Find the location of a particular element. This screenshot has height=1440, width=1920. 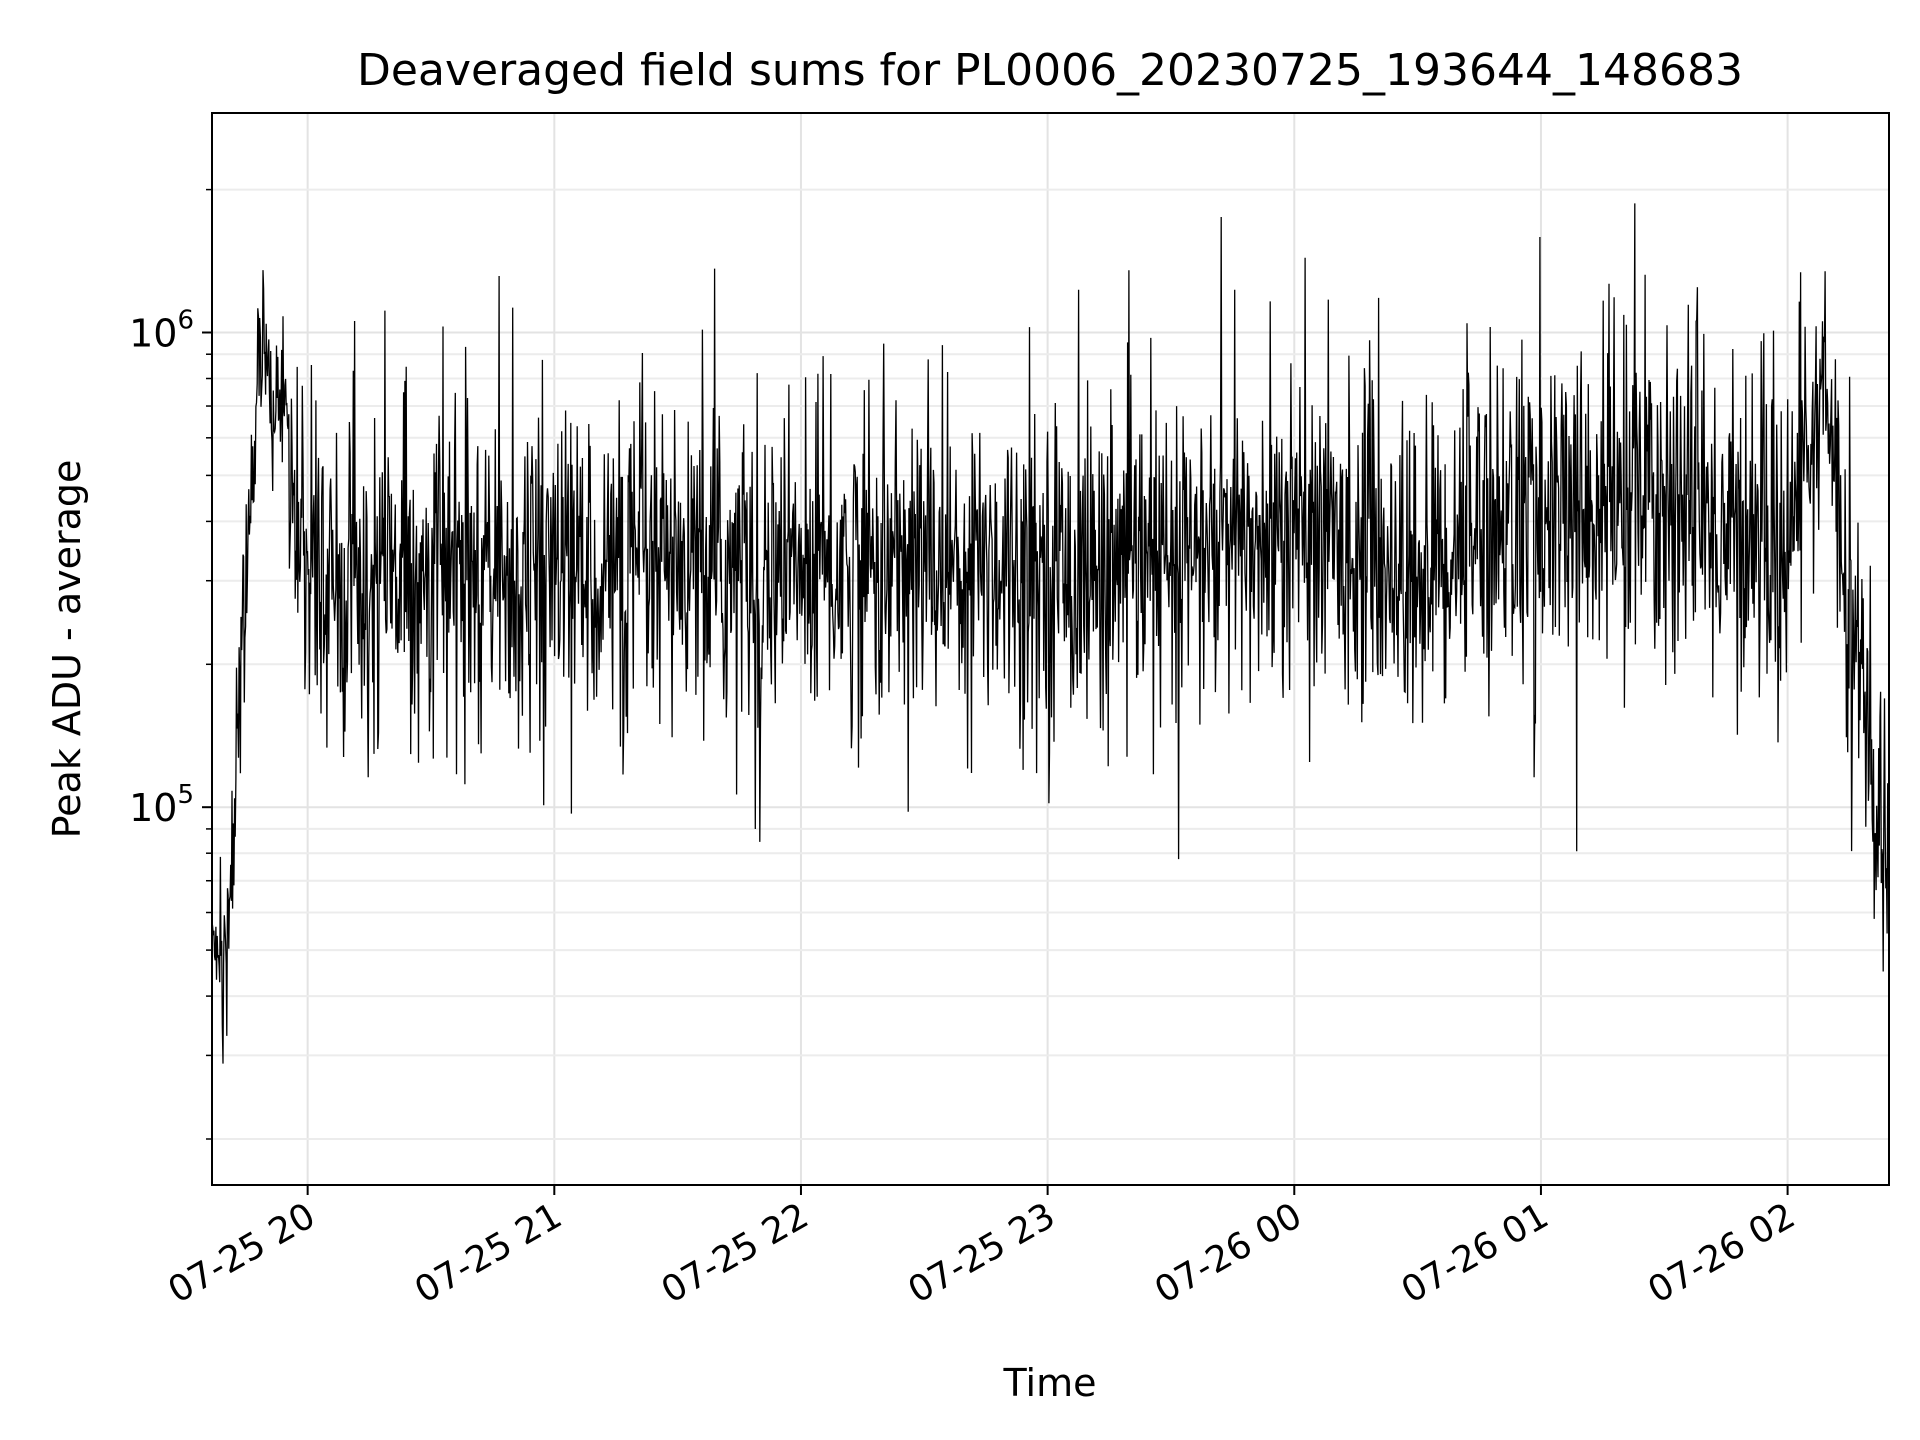

x-tick-label: 07-26 01 is located at coordinates (1475, 1253).